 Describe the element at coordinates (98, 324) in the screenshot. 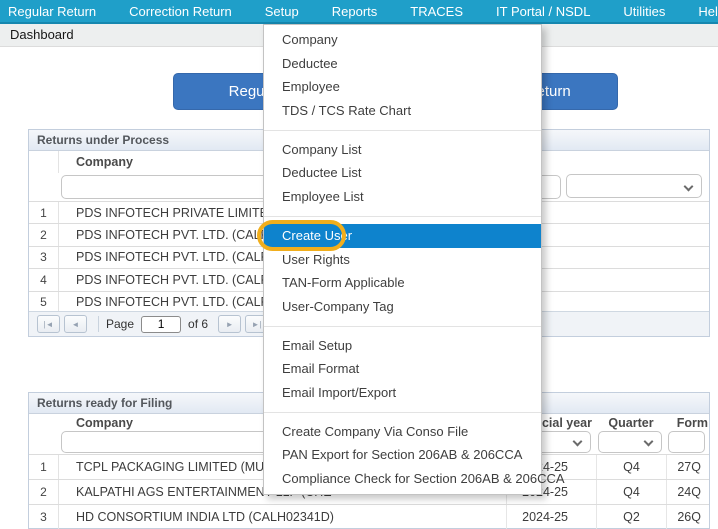

I see `pager-divider` at that location.